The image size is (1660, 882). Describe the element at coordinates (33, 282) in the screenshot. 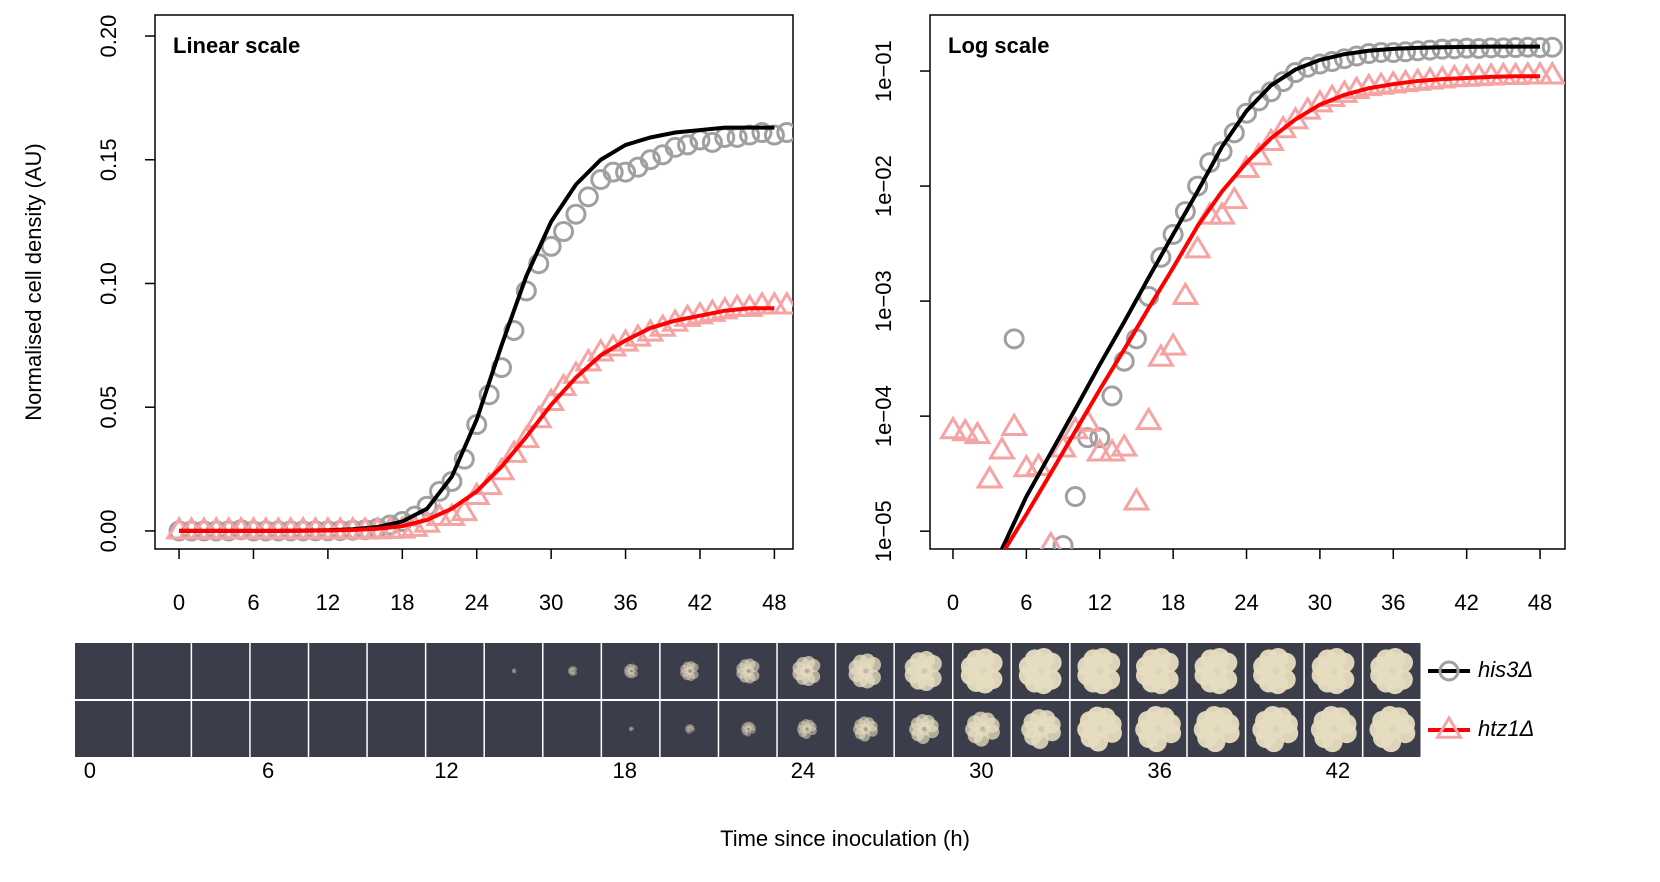

I see `y-axis-label: Normalised cell density (AU)` at that location.